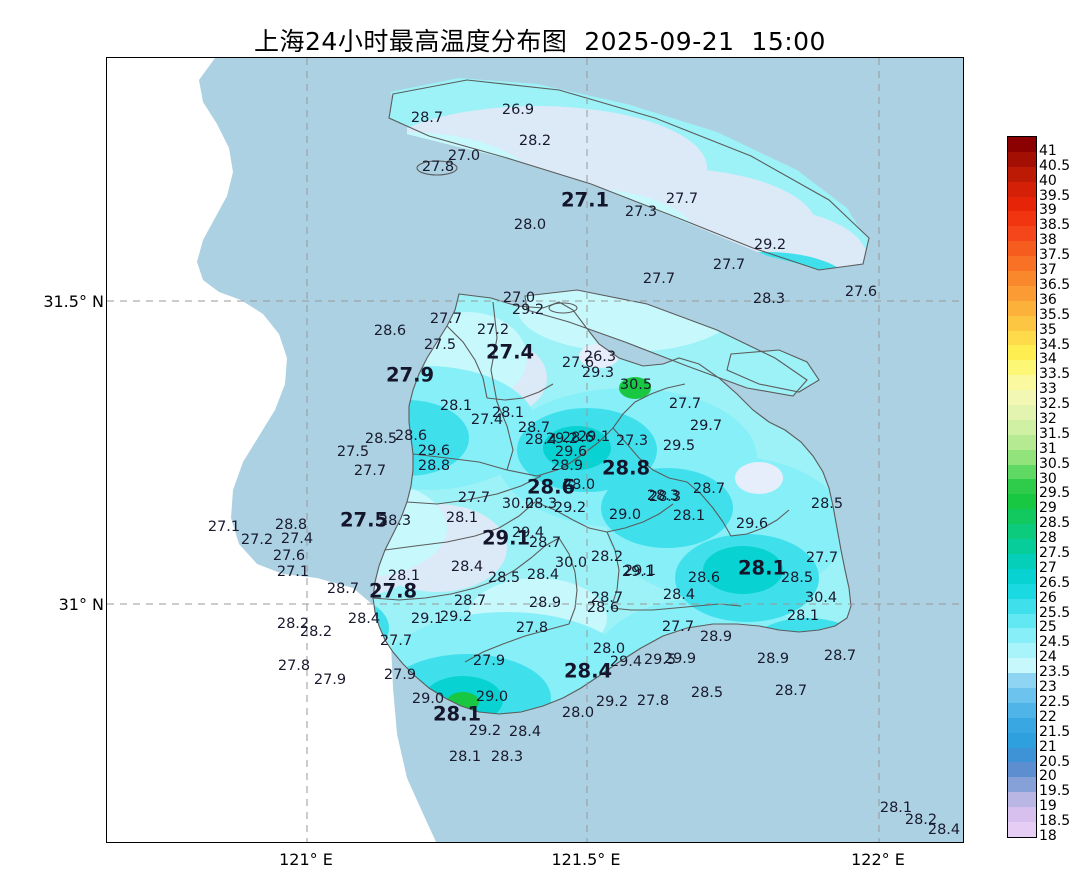  What do you see at coordinates (493, 329) in the screenshot?
I see `station-value: 27.2` at bounding box center [493, 329].